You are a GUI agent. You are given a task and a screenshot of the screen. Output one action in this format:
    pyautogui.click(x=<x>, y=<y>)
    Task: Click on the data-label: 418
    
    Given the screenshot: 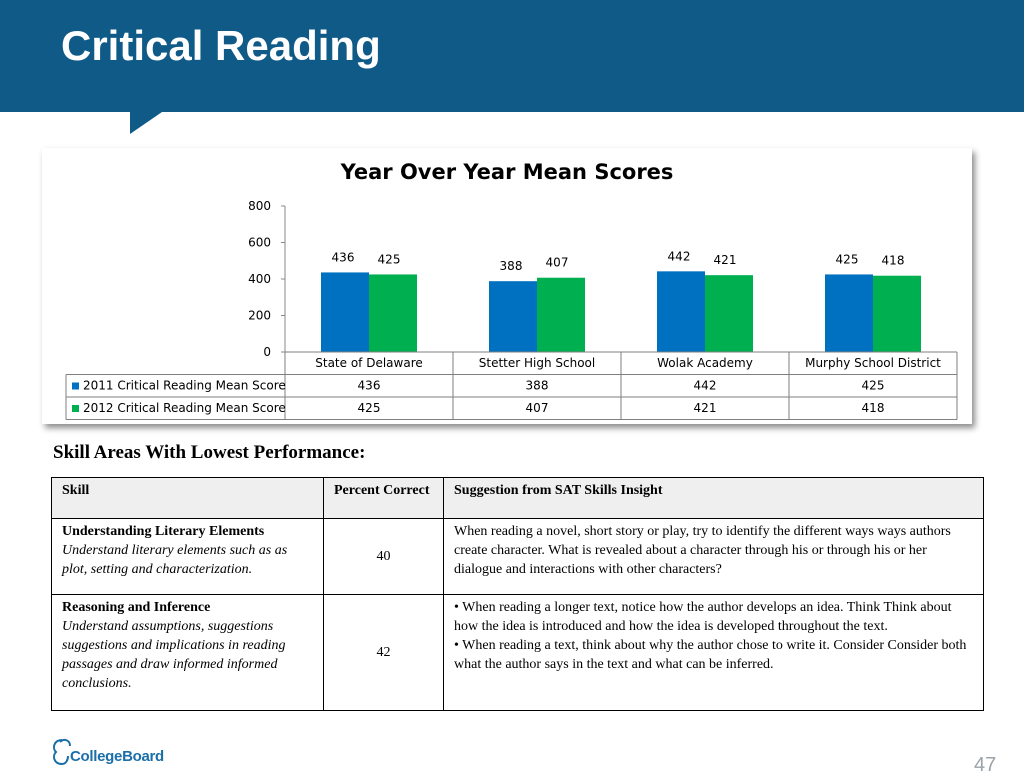 What is the action you would take?
    pyautogui.click(x=893, y=261)
    